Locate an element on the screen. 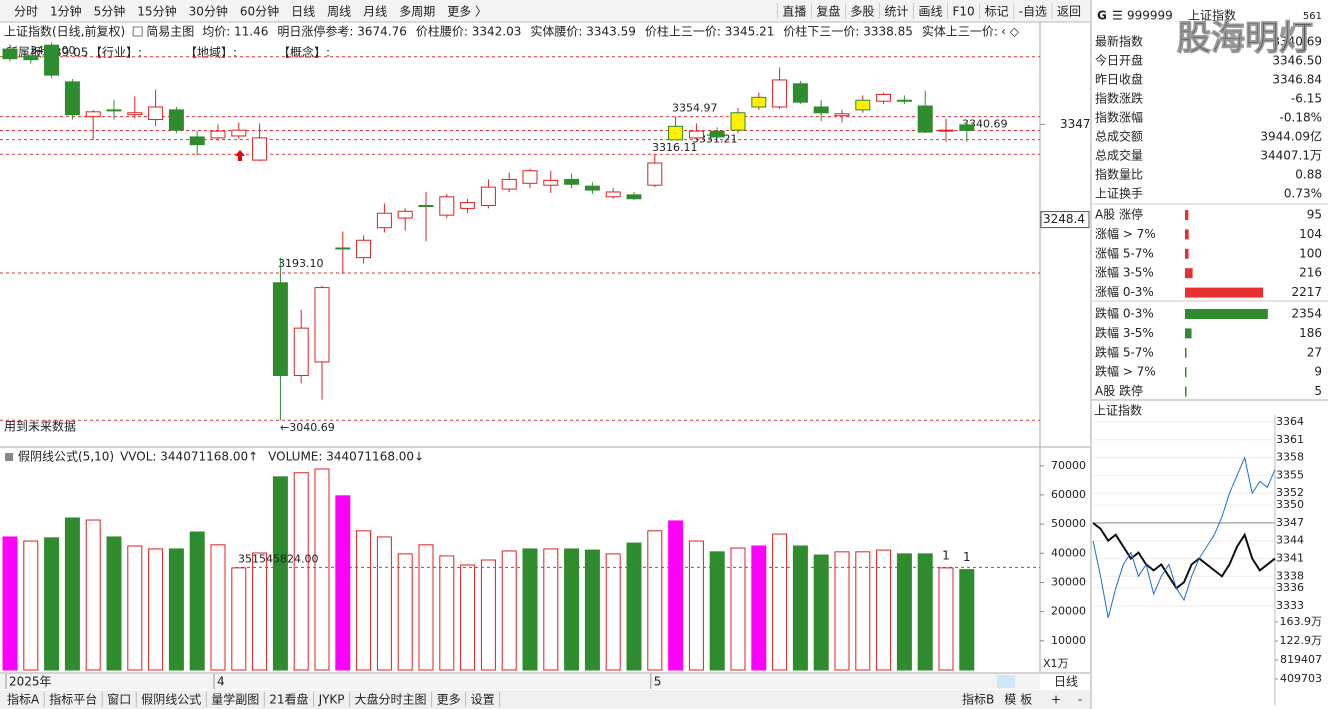 The image size is (1328, 709). mini-tick-label: 3358 is located at coordinates (1290, 457).